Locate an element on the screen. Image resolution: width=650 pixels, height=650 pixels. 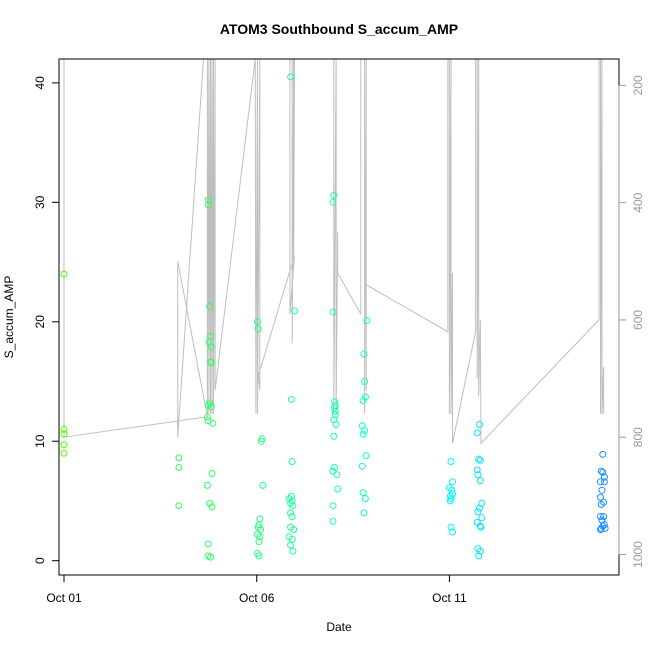
y-tick-label: 40 is located at coordinates (40, 83).